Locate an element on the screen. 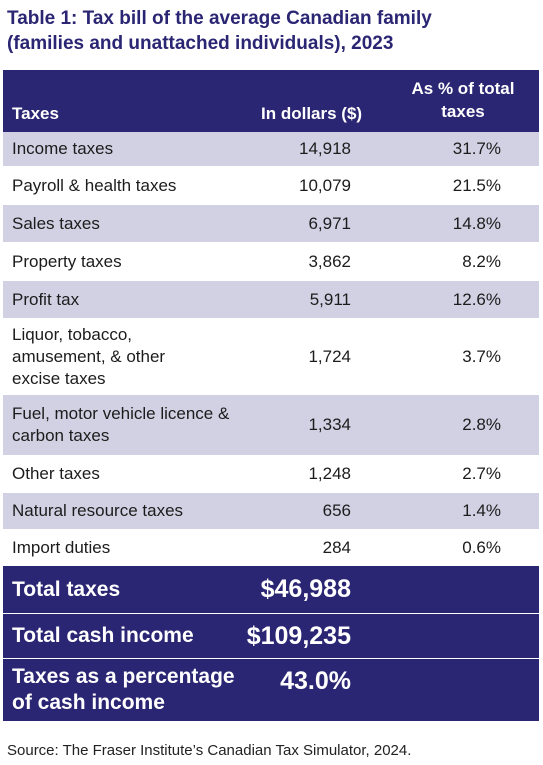 The image size is (543, 765). tax-percentage-label: Taxes as a percentage of cash income is located at coordinates (123, 689).